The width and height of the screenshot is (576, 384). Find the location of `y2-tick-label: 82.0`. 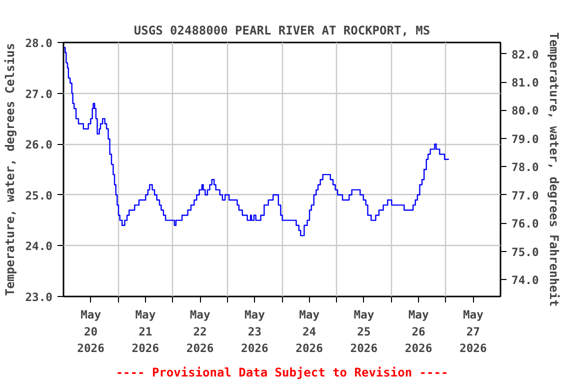

y2-tick-label: 82.0 is located at coordinates (525, 54).